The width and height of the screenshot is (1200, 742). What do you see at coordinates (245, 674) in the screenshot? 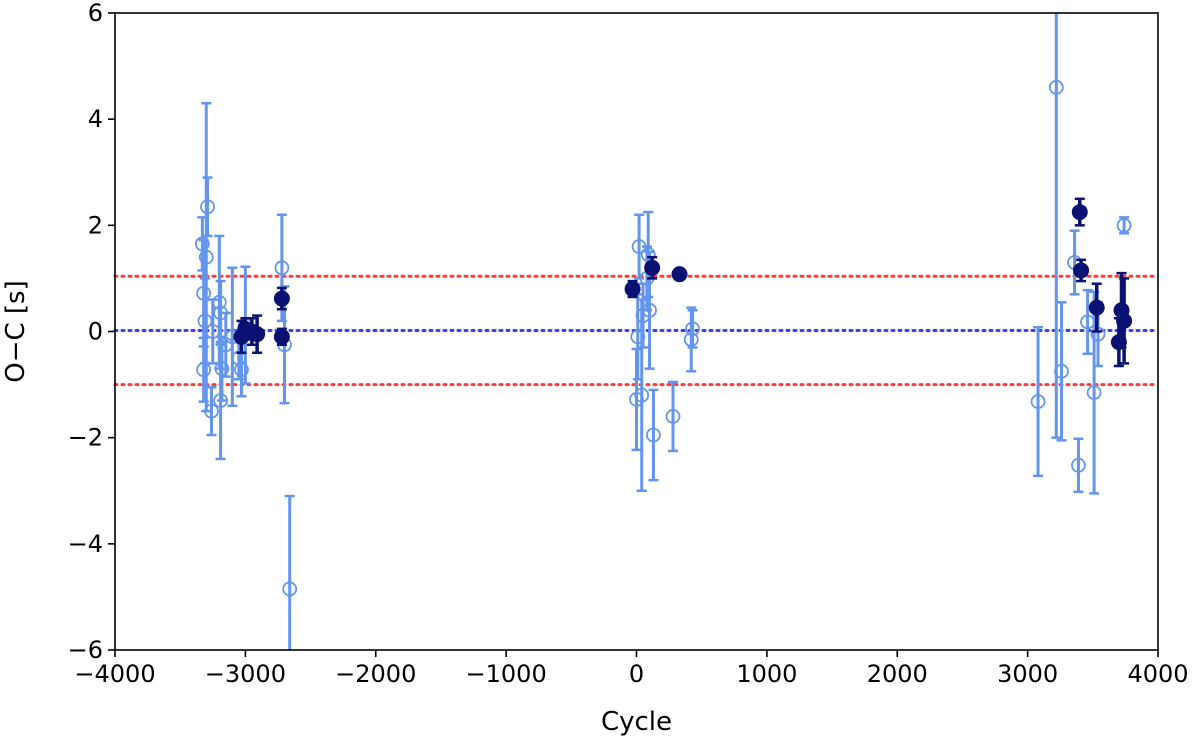
I see `x-tick-label: −3000` at bounding box center [245, 674].